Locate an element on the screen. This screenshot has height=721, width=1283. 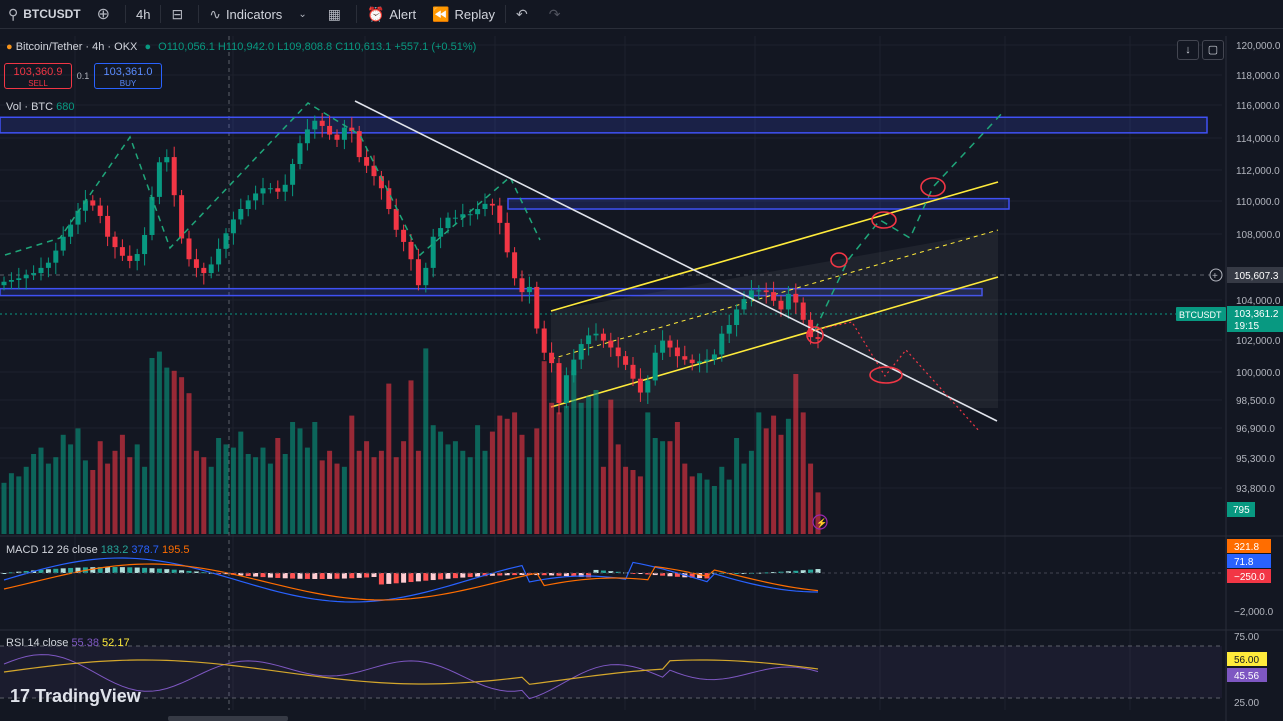
maximize-icon: ▢ is located at coordinates (1213, 50).